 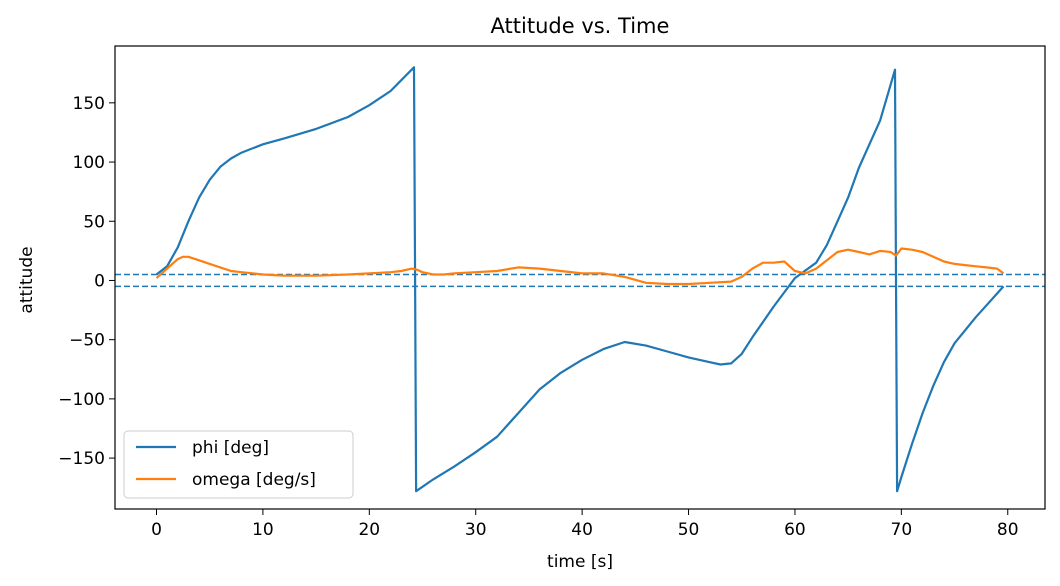 What do you see at coordinates (369, 530) in the screenshot?
I see `x-tick-label: 20` at bounding box center [369, 530].